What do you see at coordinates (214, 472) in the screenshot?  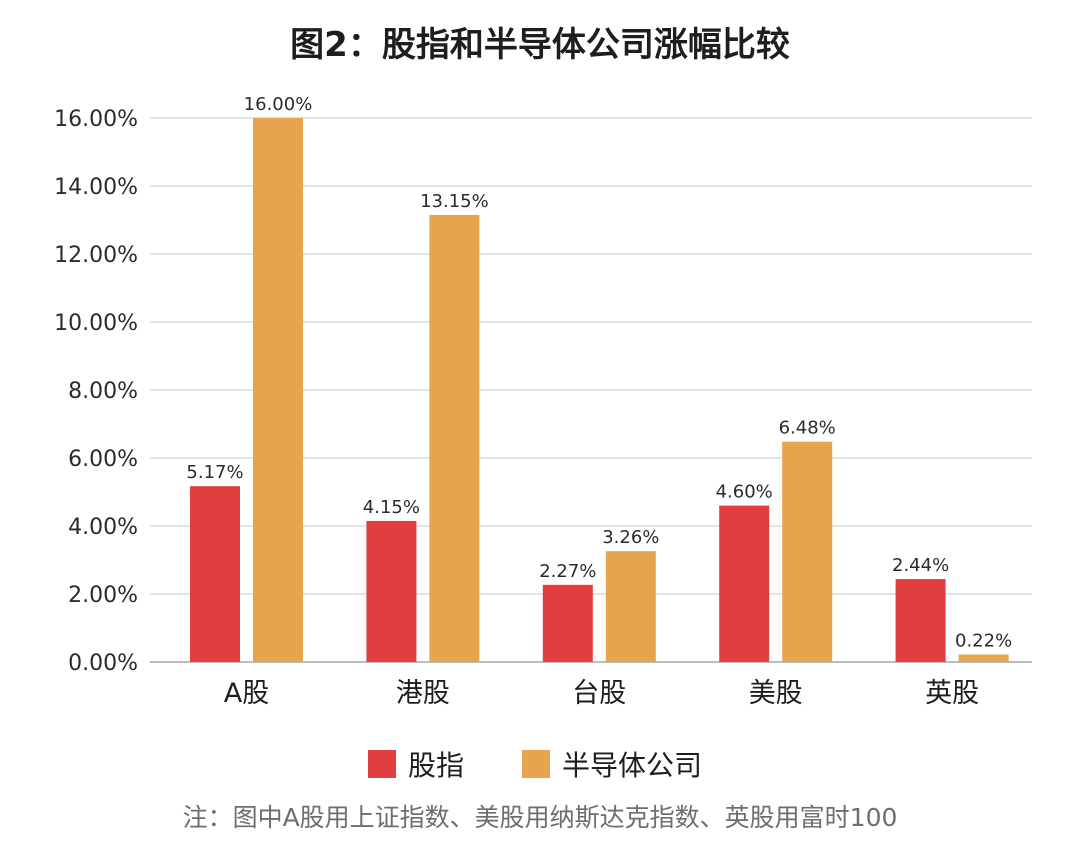 I see `data-label: 5.17%` at bounding box center [214, 472].